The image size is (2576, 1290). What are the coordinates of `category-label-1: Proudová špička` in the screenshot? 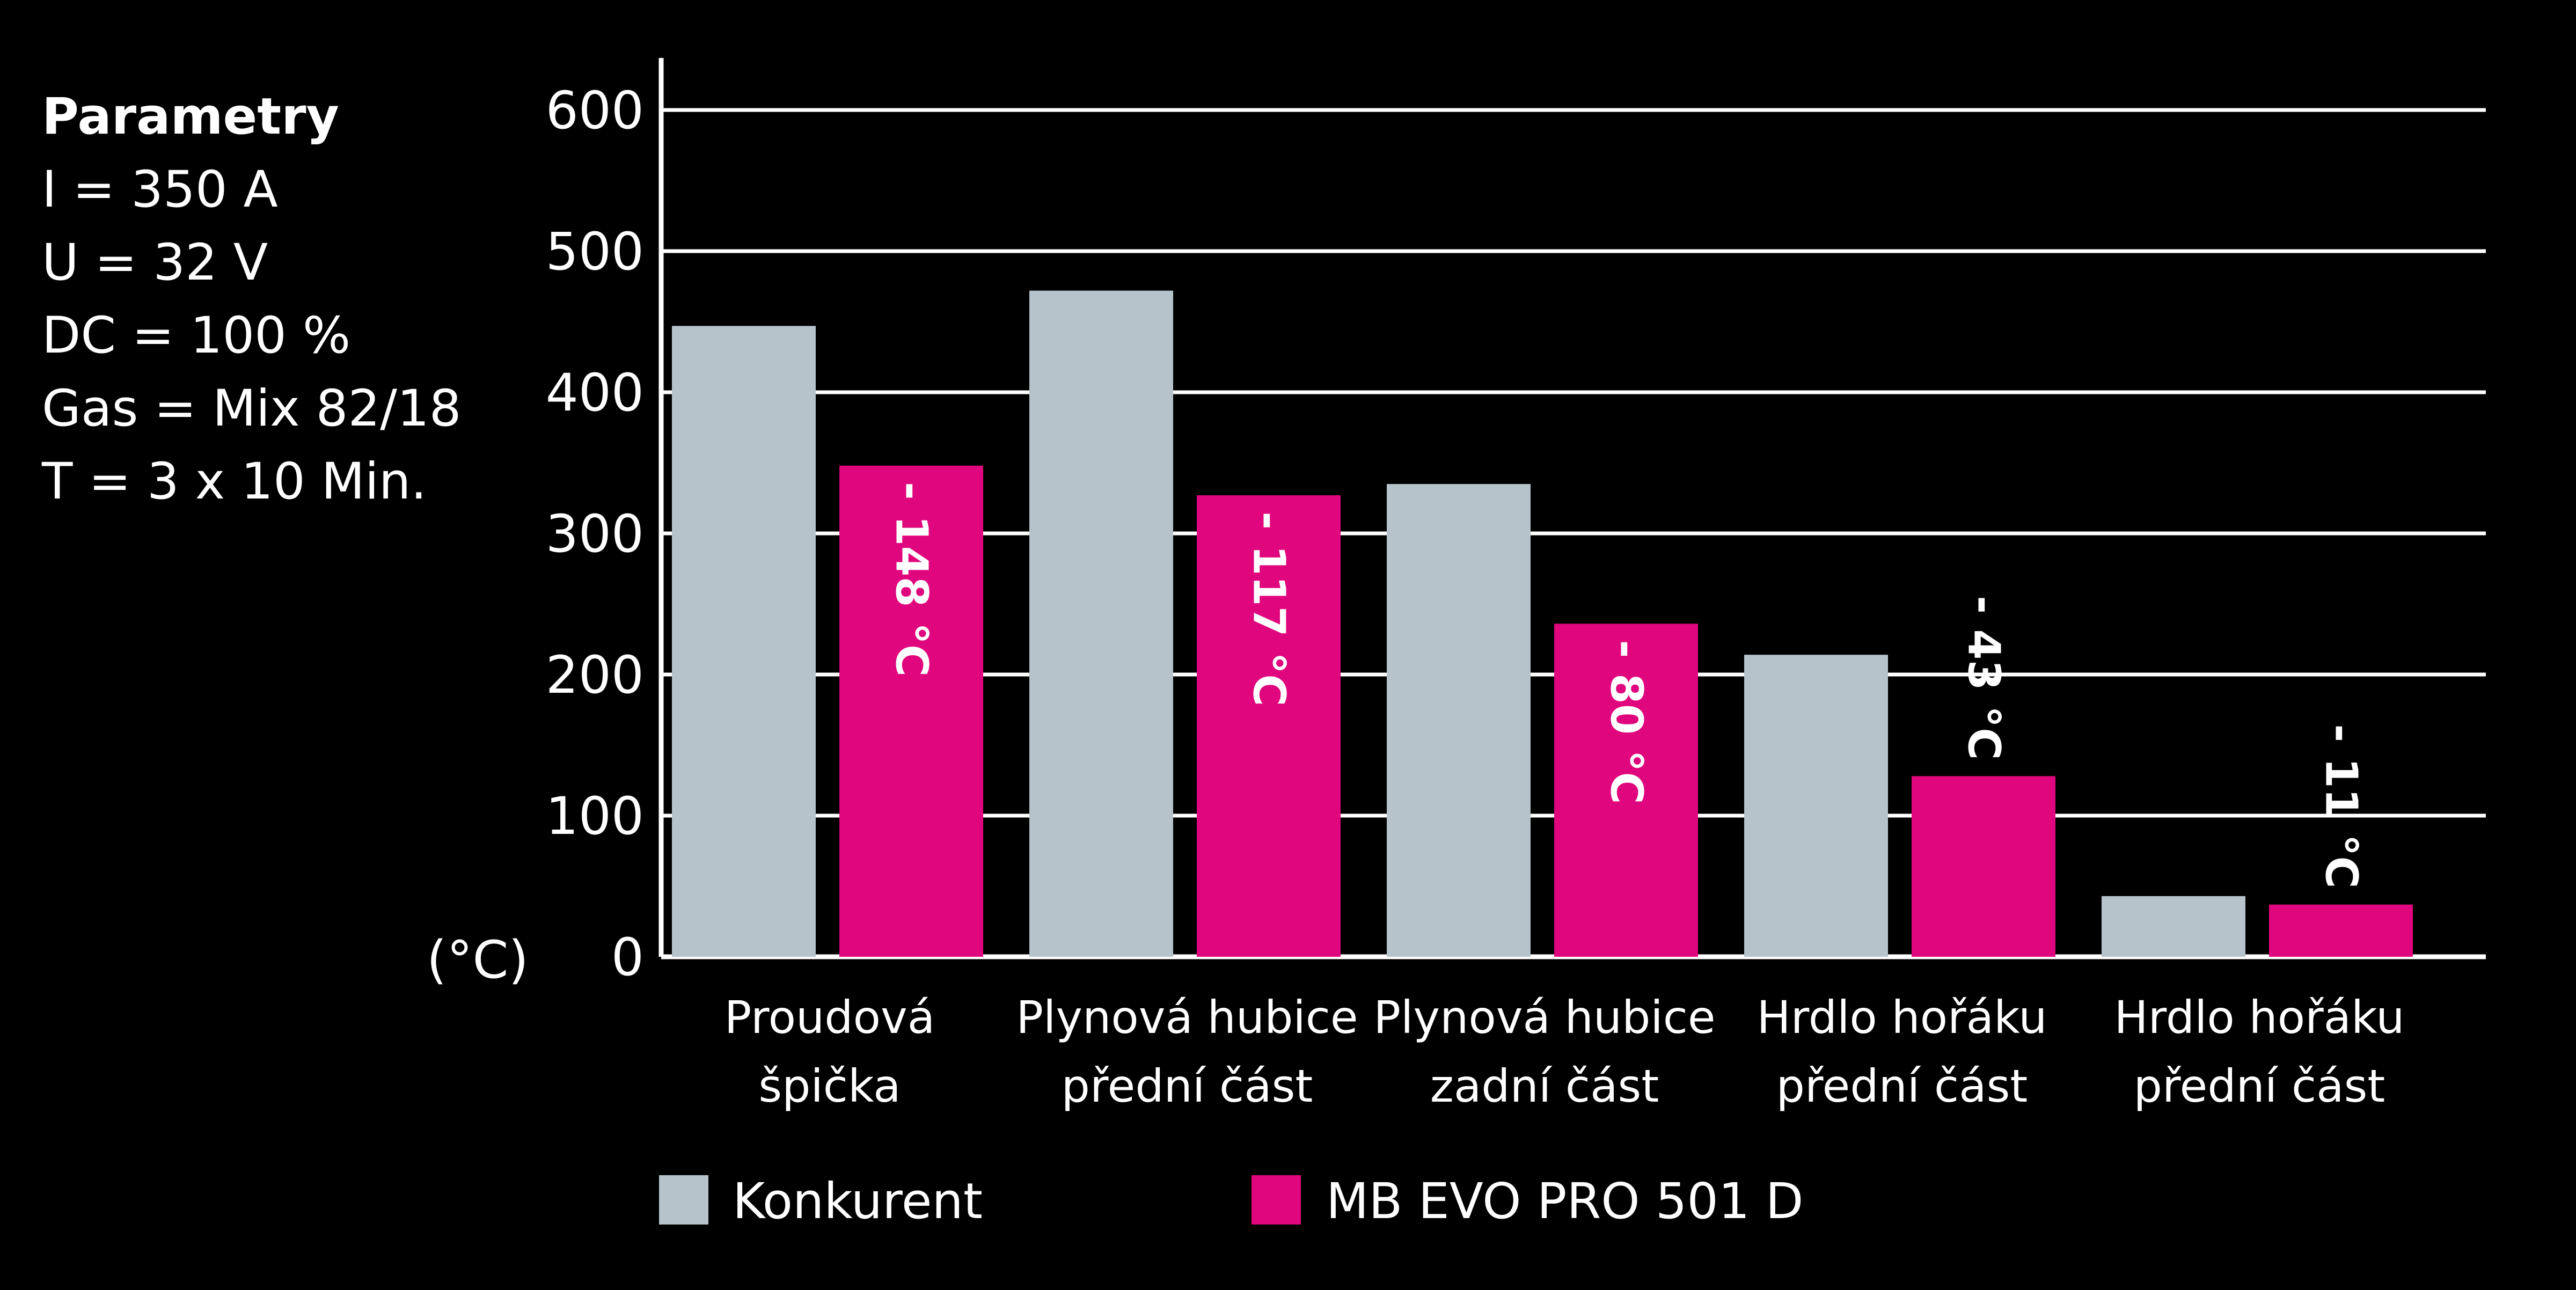 It's located at (829, 1051).